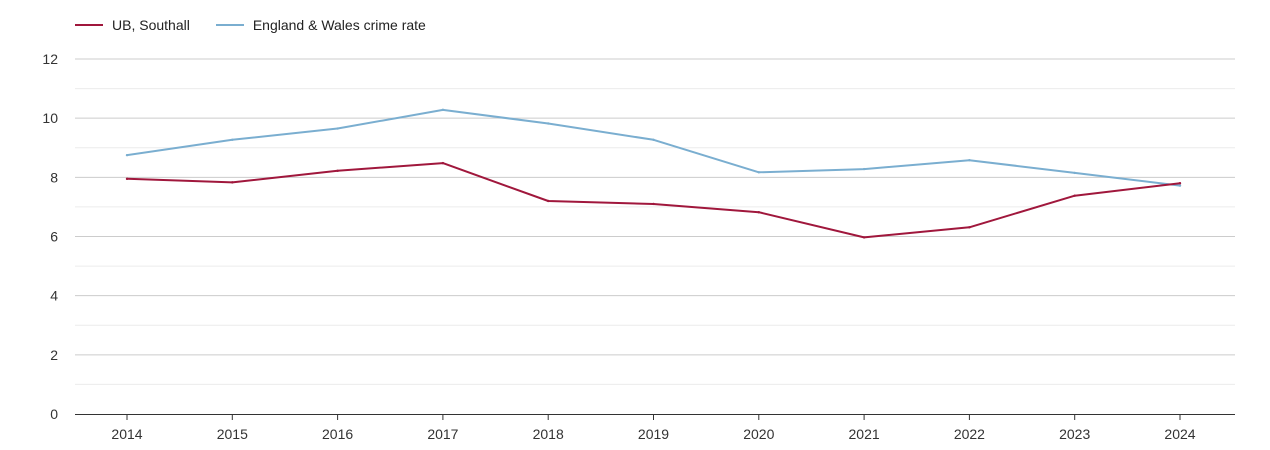 Image resolution: width=1270 pixels, height=450 pixels. What do you see at coordinates (1179, 434) in the screenshot?
I see `x-tick-label: 2024` at bounding box center [1179, 434].